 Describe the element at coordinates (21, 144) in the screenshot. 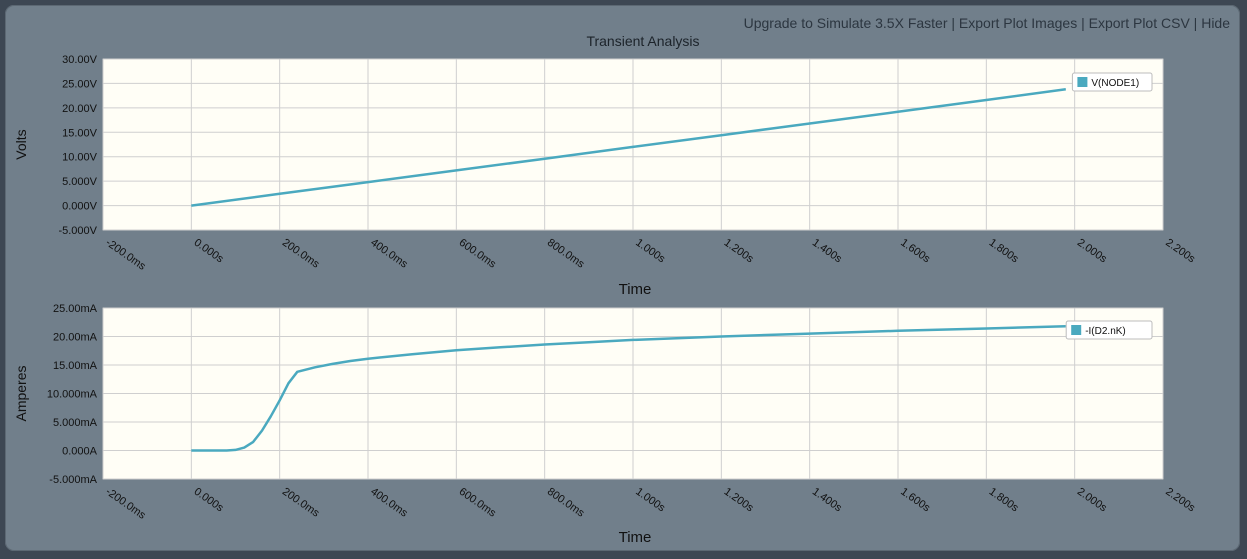

I see `y-axis-label: Volts` at that location.